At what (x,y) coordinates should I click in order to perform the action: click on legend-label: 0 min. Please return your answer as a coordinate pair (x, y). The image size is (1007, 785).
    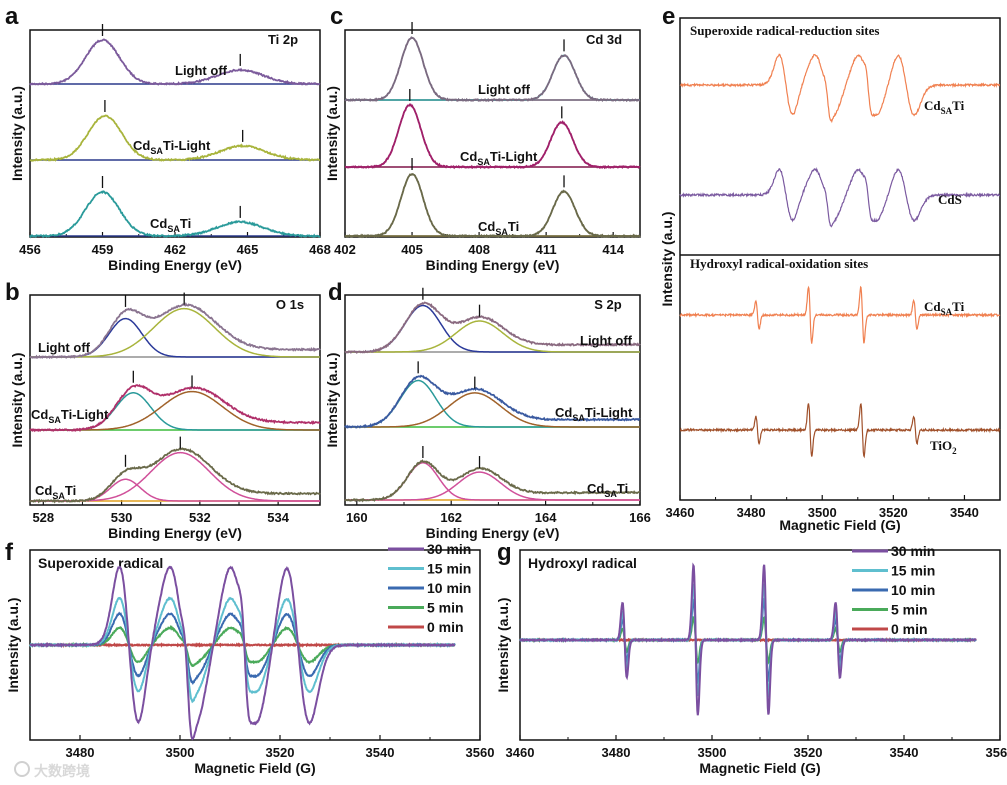
    Looking at the image, I should click on (909, 629).